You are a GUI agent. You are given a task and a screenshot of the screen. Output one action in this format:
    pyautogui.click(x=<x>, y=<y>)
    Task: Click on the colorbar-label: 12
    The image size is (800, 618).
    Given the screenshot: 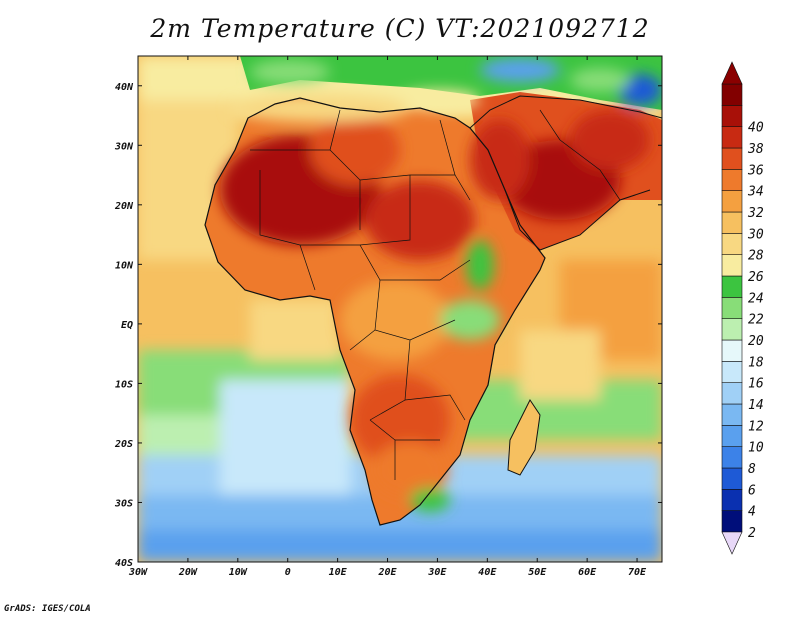 What is the action you would take?
    pyautogui.click(x=756, y=426)
    